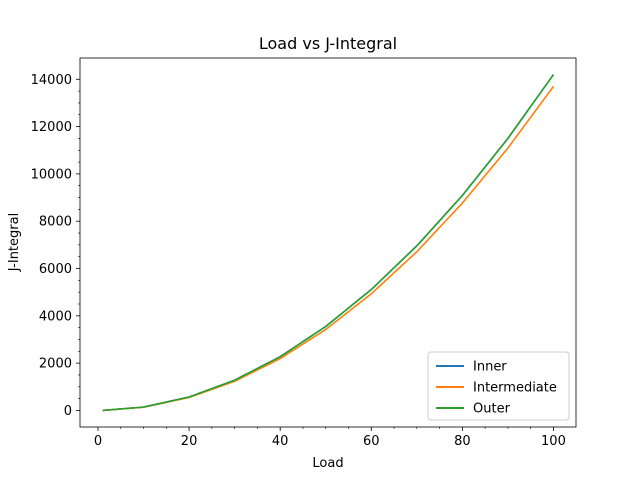 Image resolution: width=640 pixels, height=480 pixels. I want to click on legend: Inner Intermediate Outer, so click(498, 386).